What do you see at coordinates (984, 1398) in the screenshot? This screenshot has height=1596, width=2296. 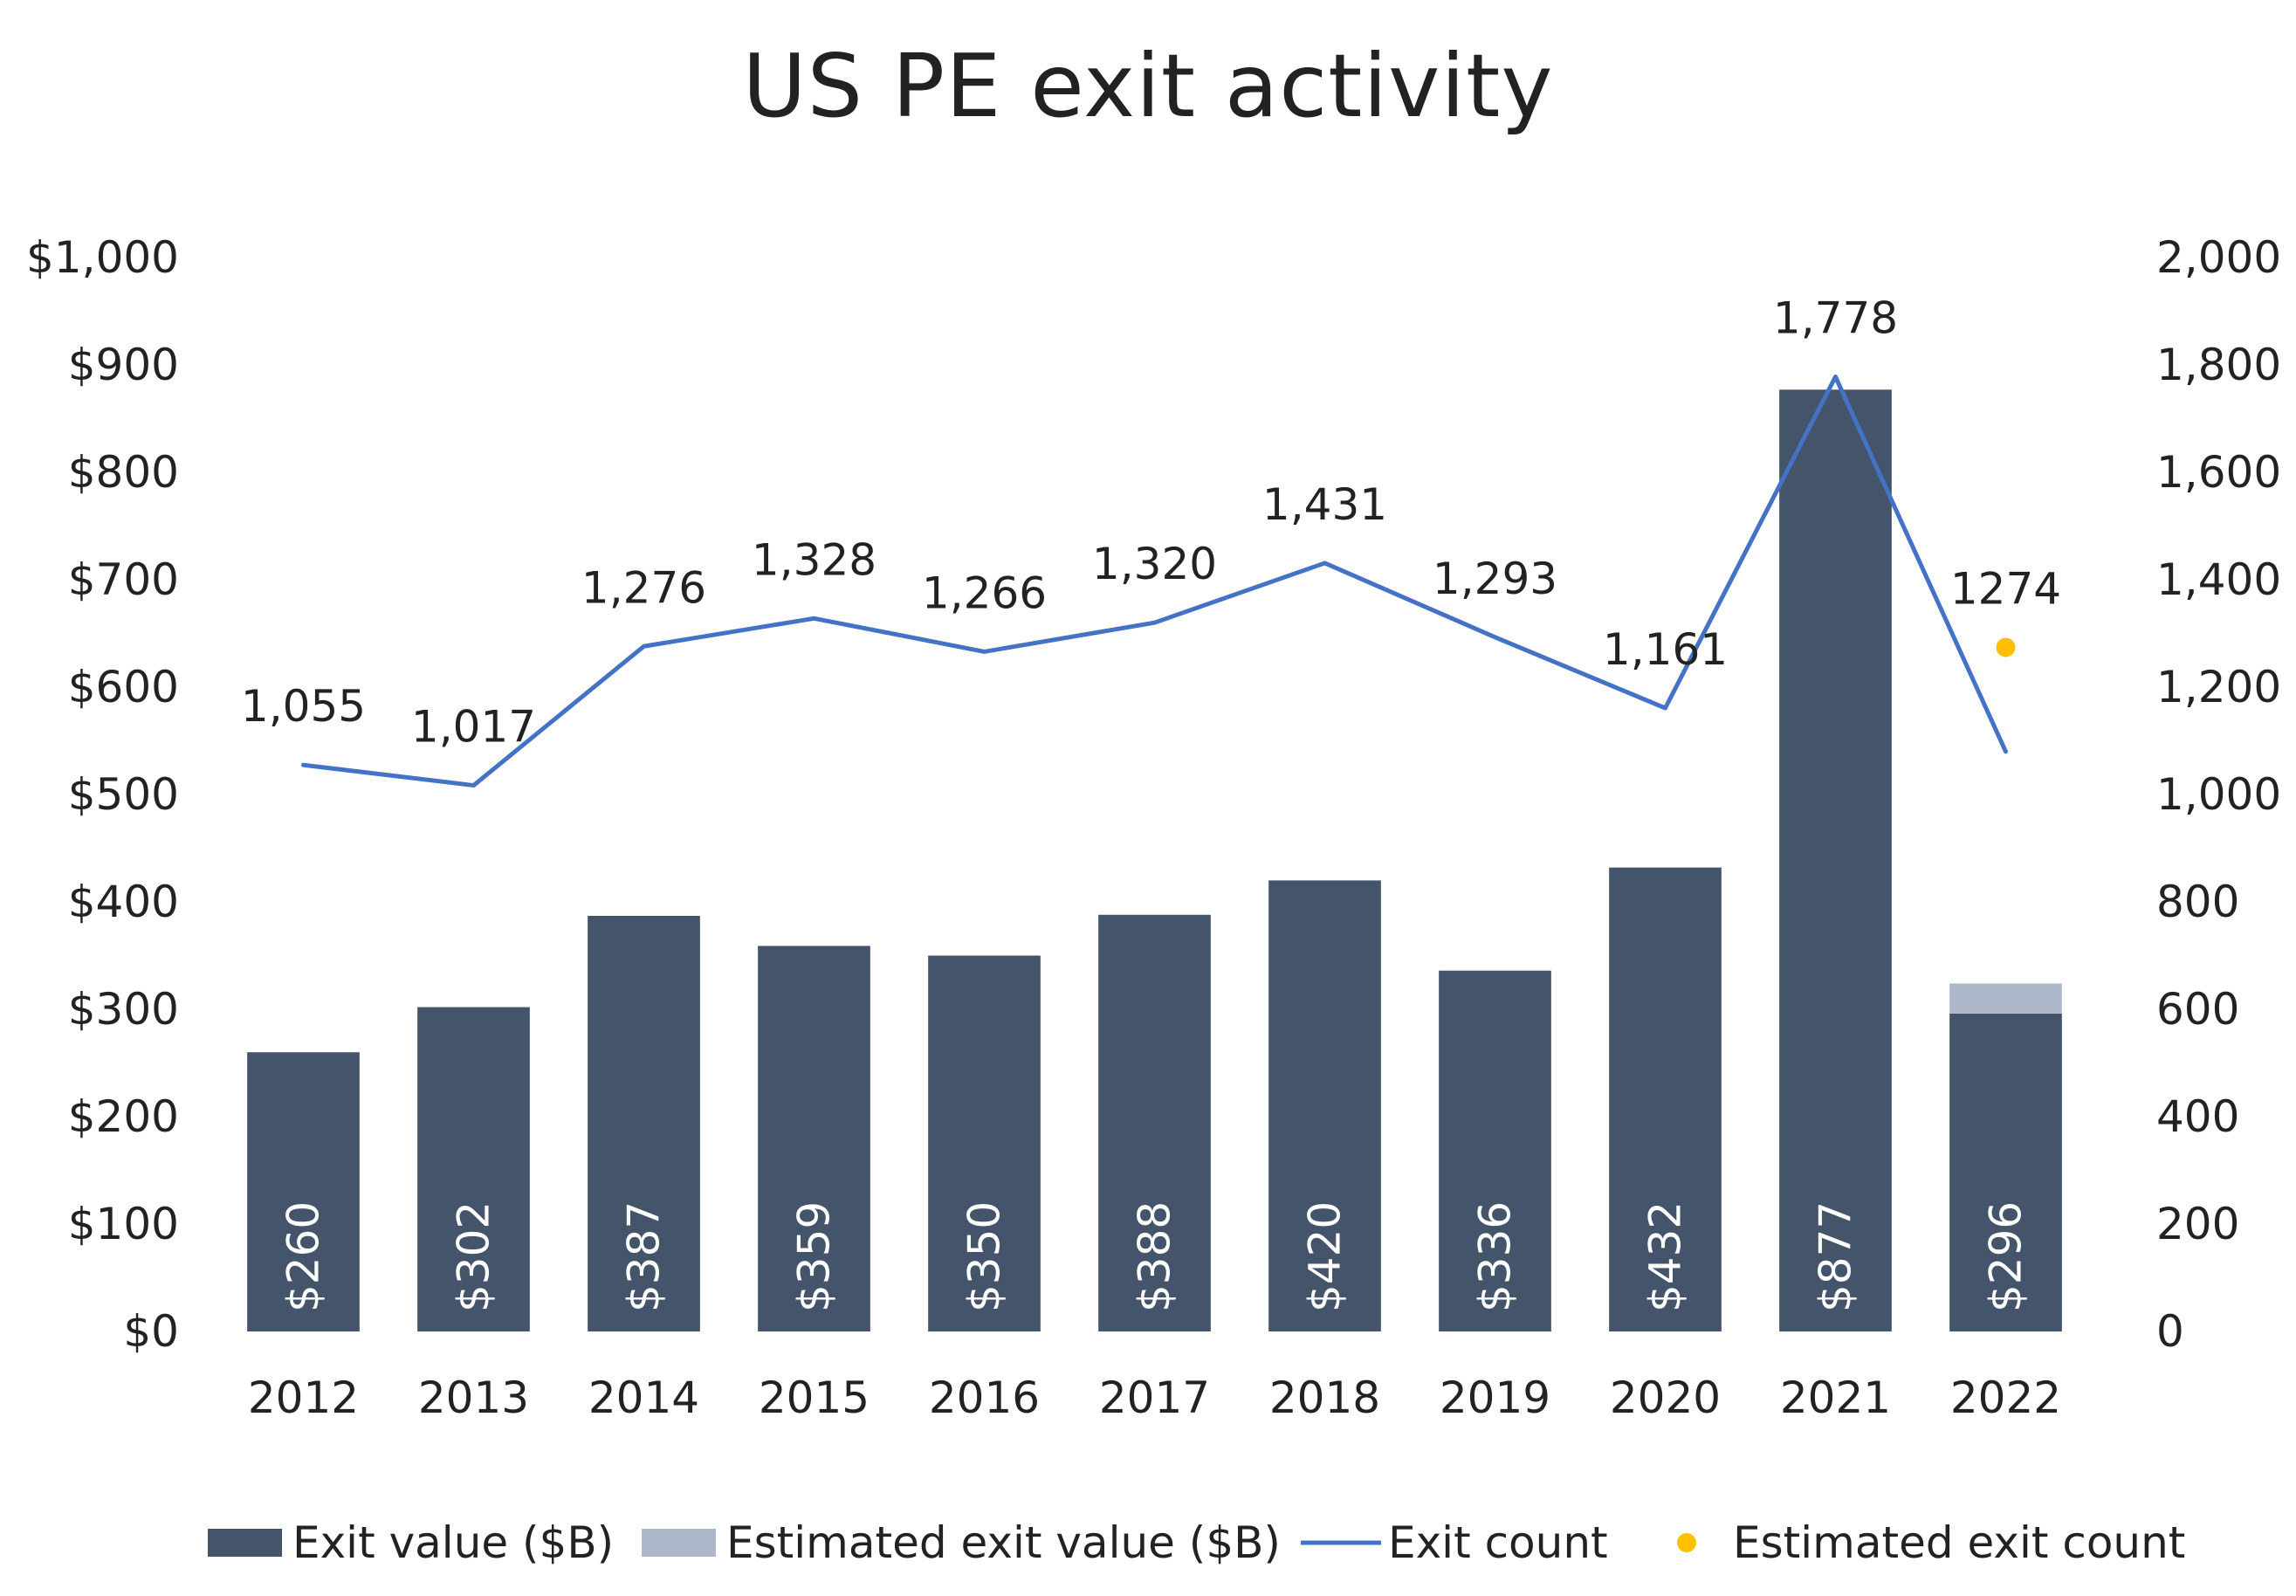 I see `x-tick-label: 2016` at bounding box center [984, 1398].